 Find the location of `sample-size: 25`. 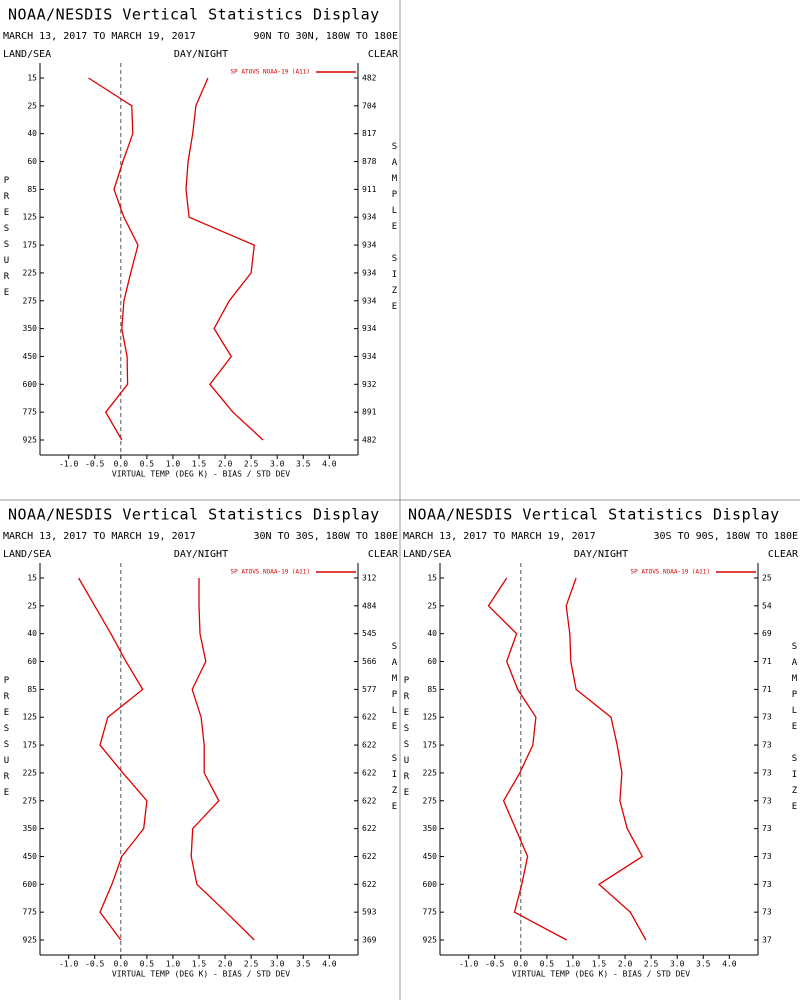

sample-size: 25 is located at coordinates (767, 578).